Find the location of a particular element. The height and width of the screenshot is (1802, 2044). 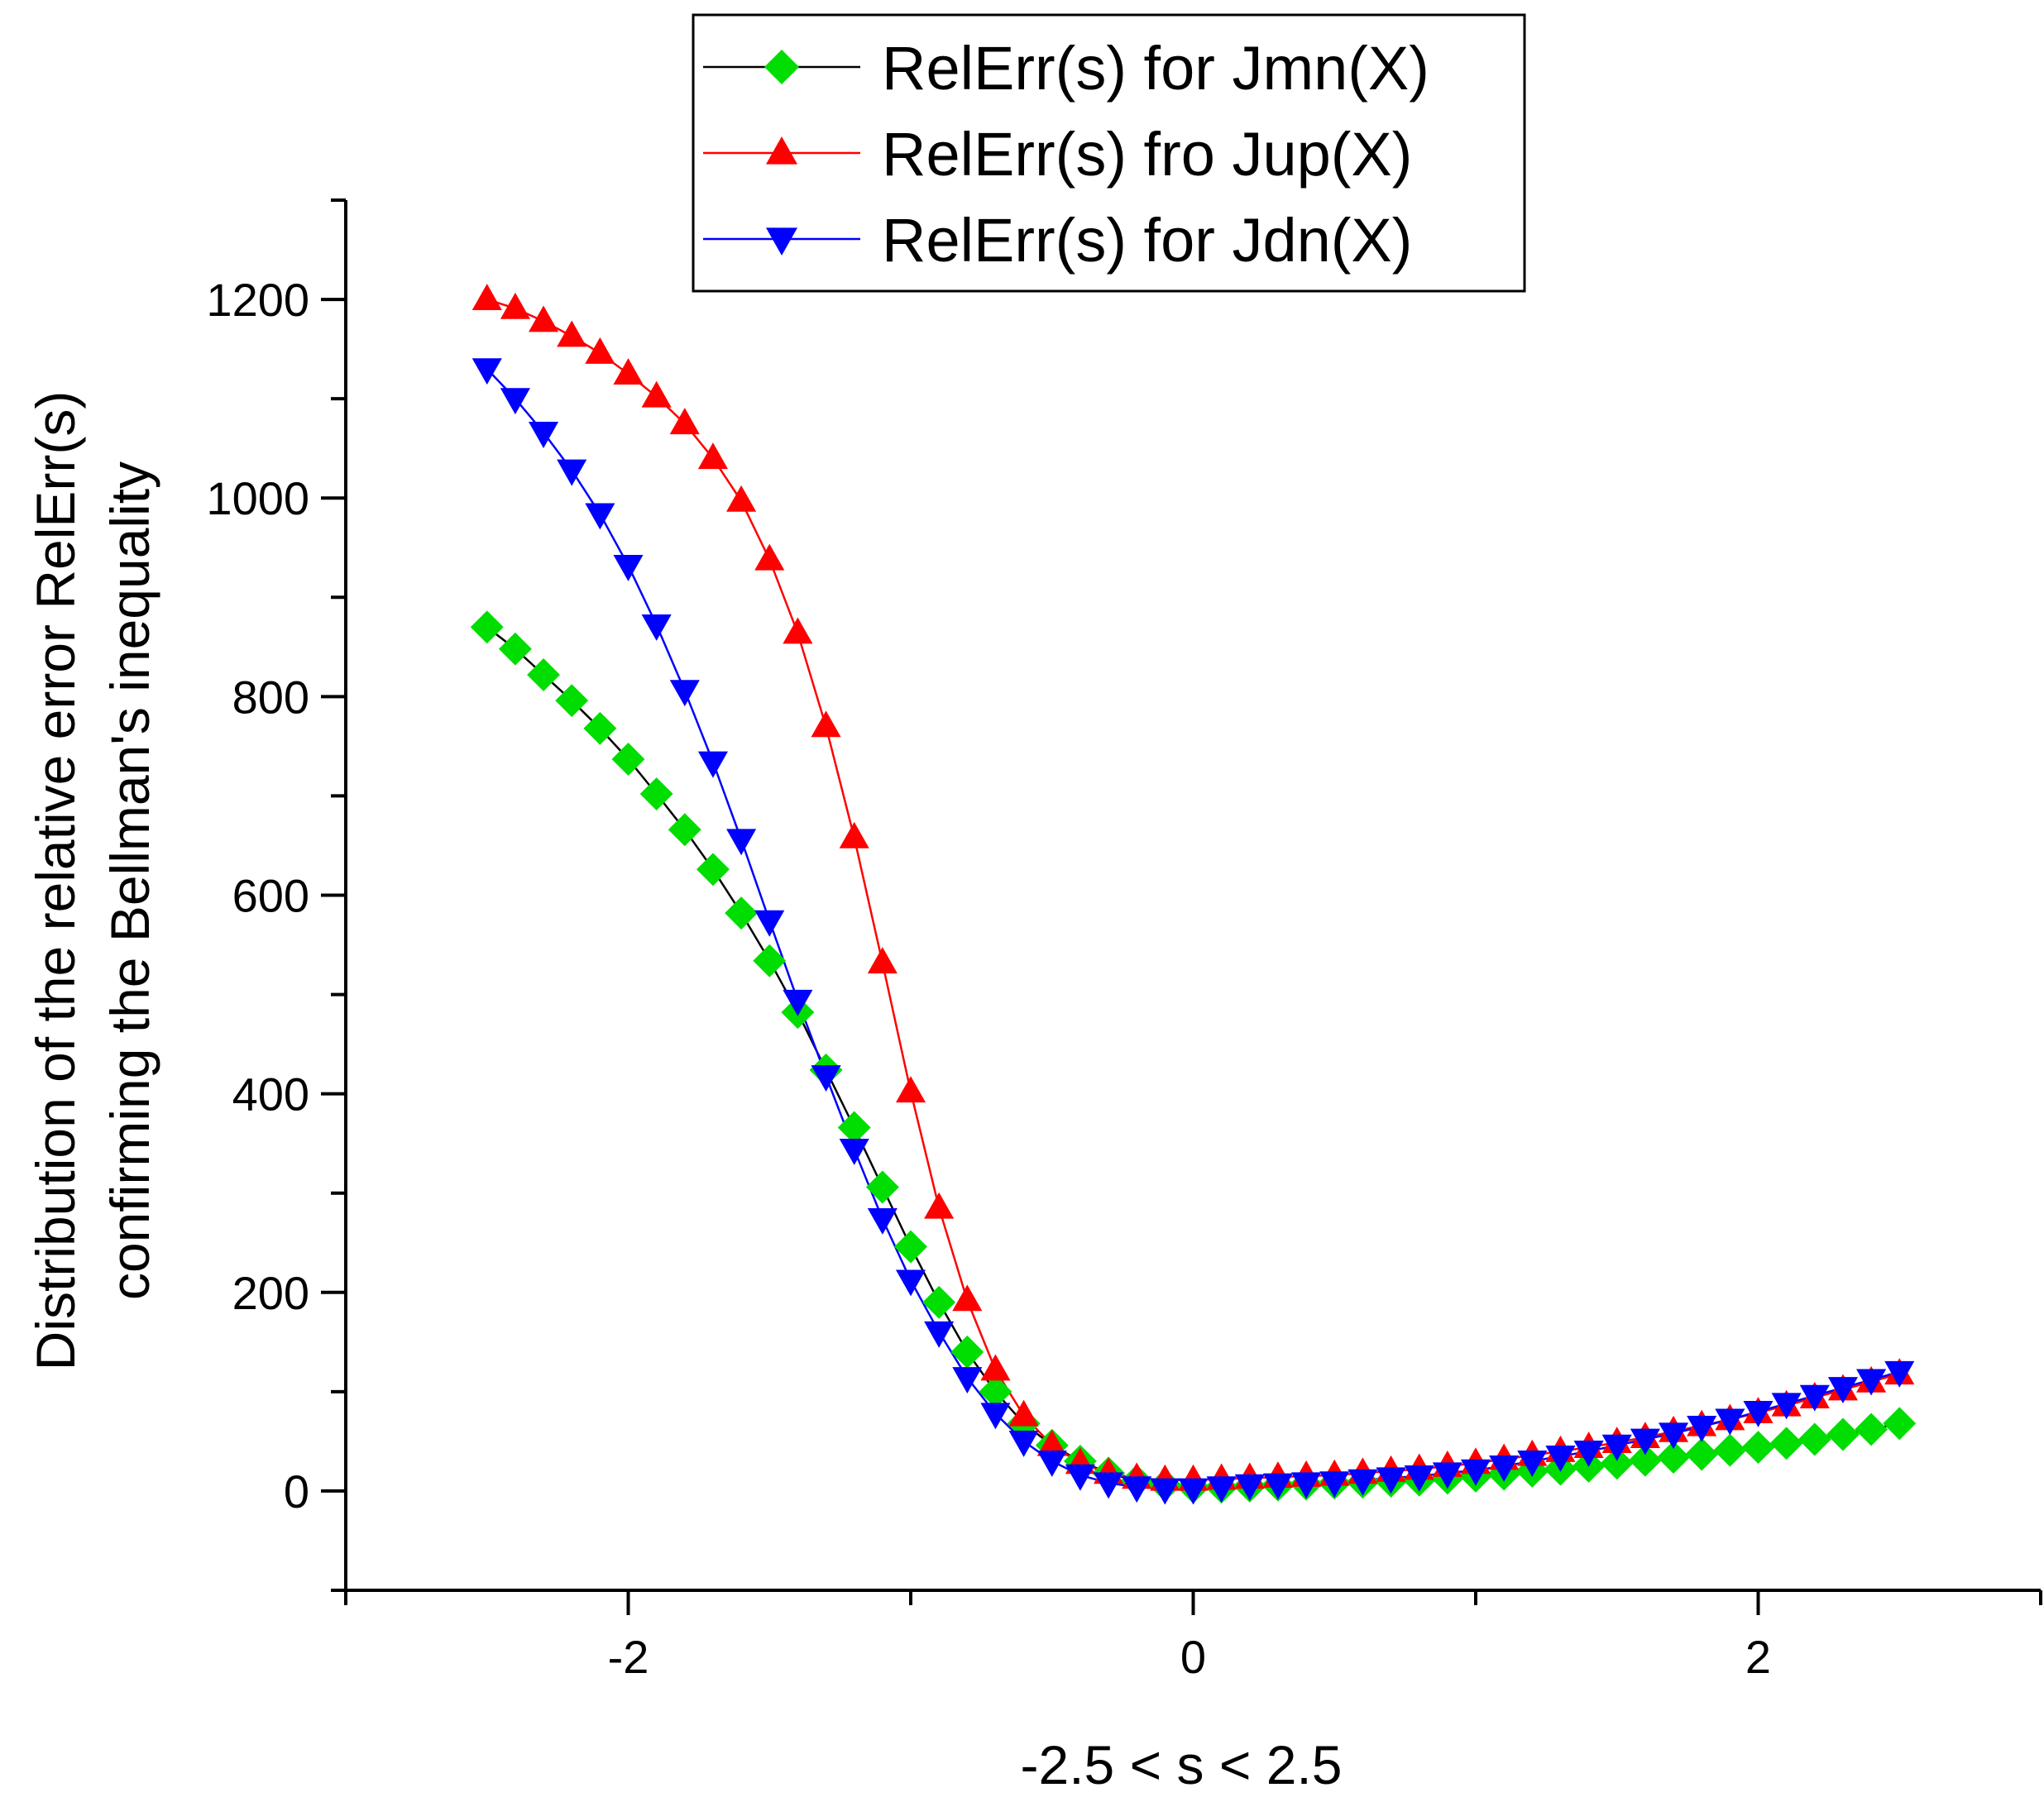

y-tick-label: 600 is located at coordinates (270, 896).